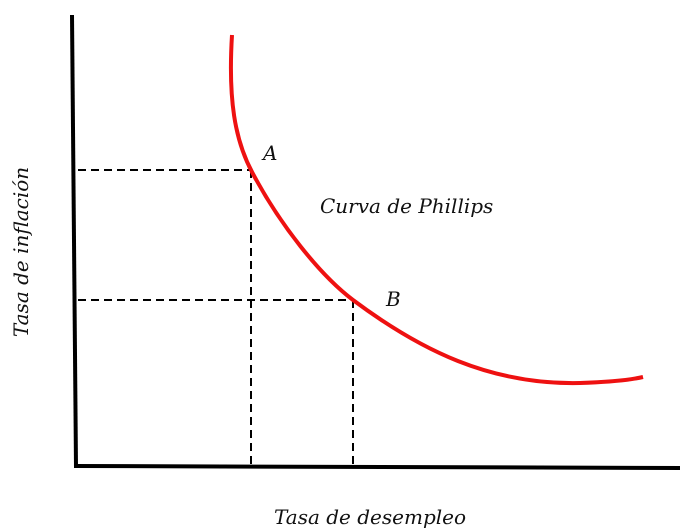 This screenshot has width=680, height=531. I want to click on y-axis, so click(74, 241).